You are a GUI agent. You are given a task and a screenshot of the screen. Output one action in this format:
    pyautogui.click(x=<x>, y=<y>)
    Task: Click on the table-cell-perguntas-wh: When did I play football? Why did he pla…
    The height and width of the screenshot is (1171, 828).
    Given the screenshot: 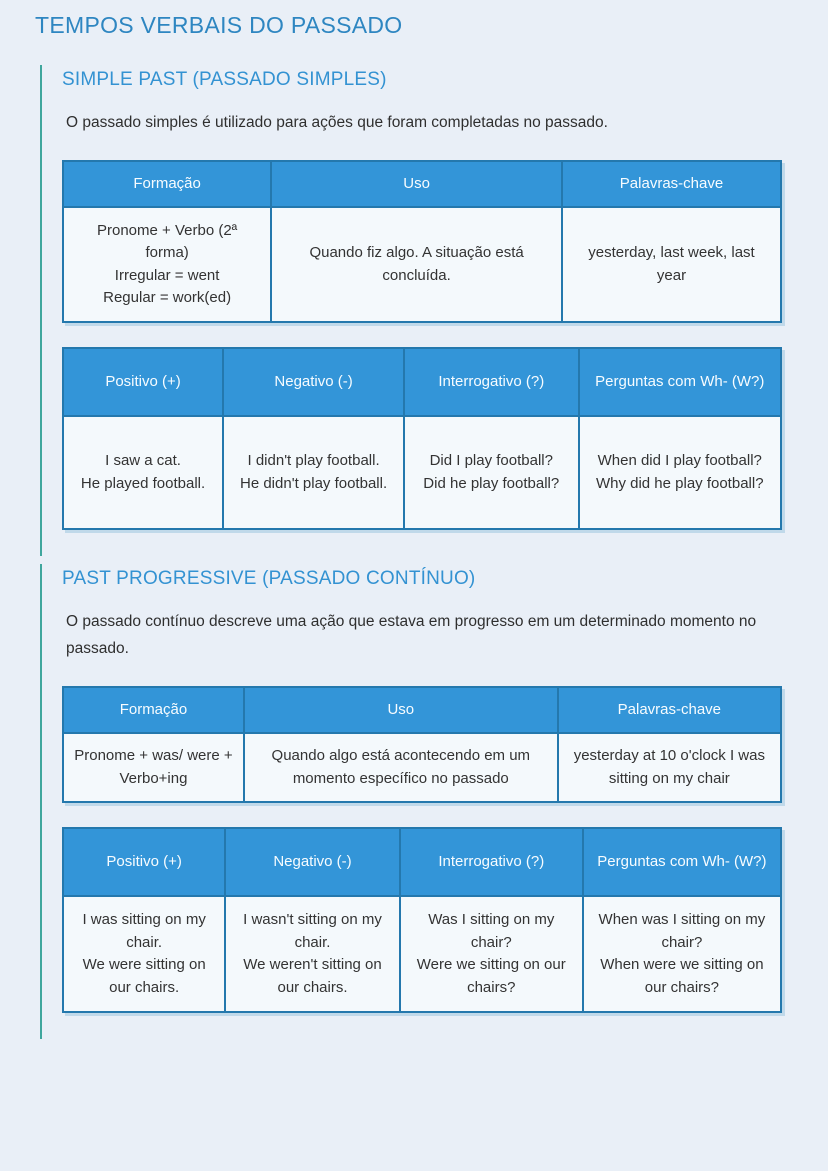 What is the action you would take?
    pyautogui.click(x=679, y=473)
    